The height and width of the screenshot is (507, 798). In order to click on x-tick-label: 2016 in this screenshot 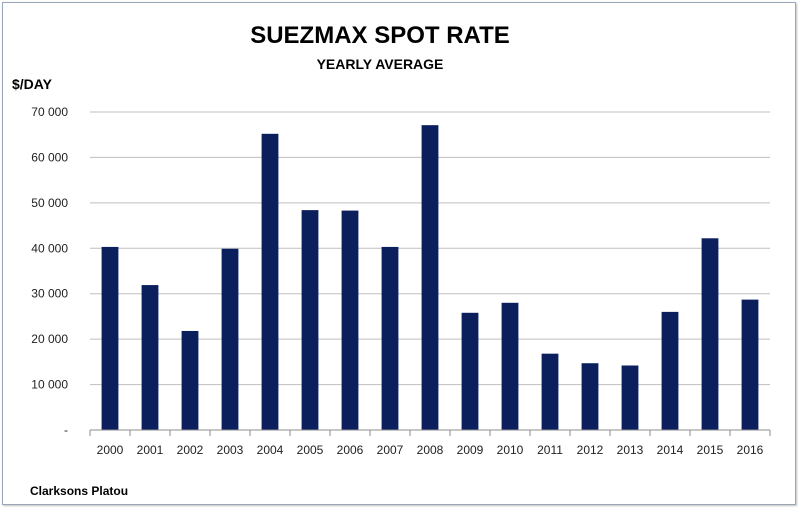, I will do `click(750, 450)`.